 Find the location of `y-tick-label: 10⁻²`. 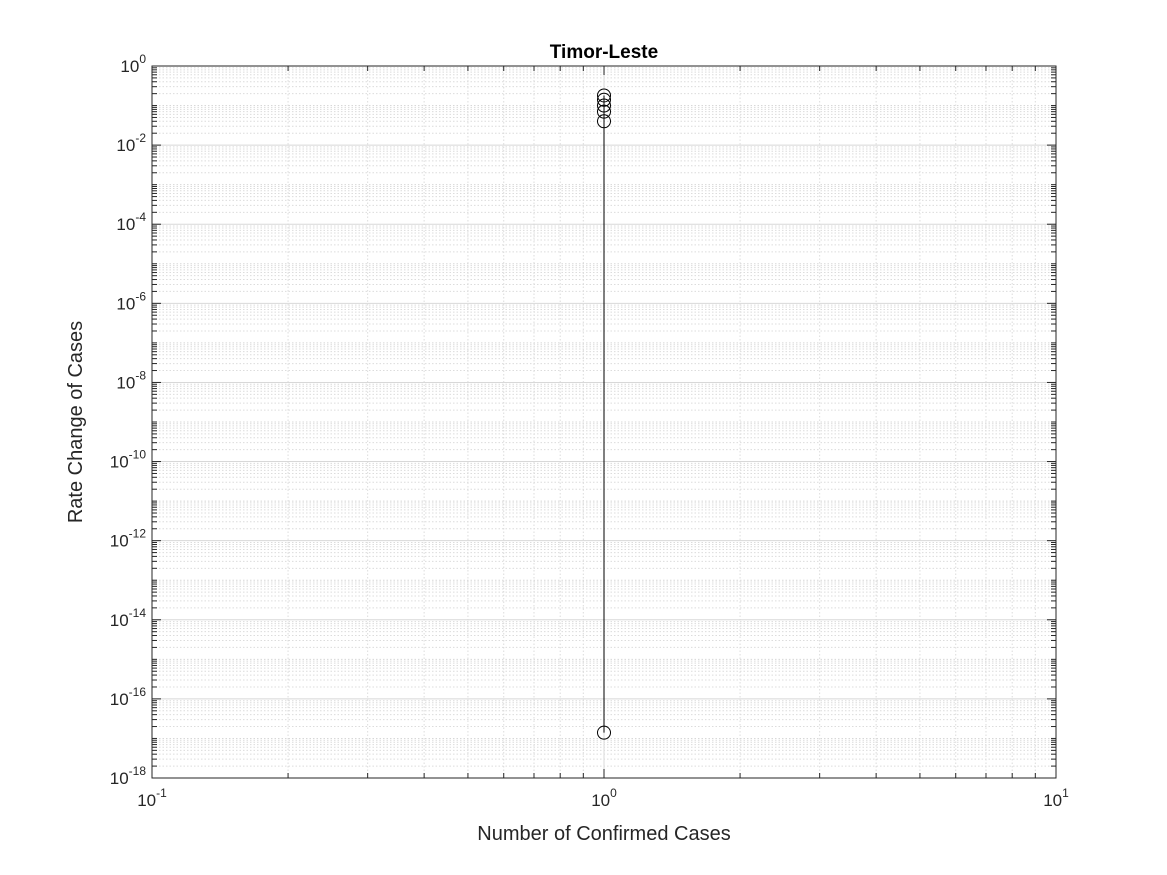

y-tick-label: 10⁻² is located at coordinates (131, 143).